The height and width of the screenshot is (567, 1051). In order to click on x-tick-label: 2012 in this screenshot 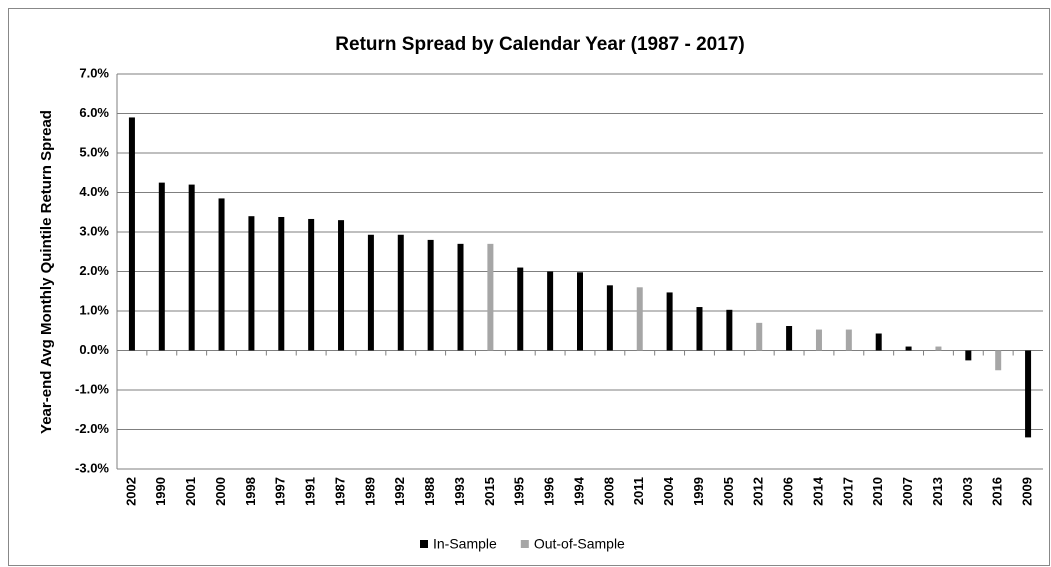, I will do `click(758, 491)`.